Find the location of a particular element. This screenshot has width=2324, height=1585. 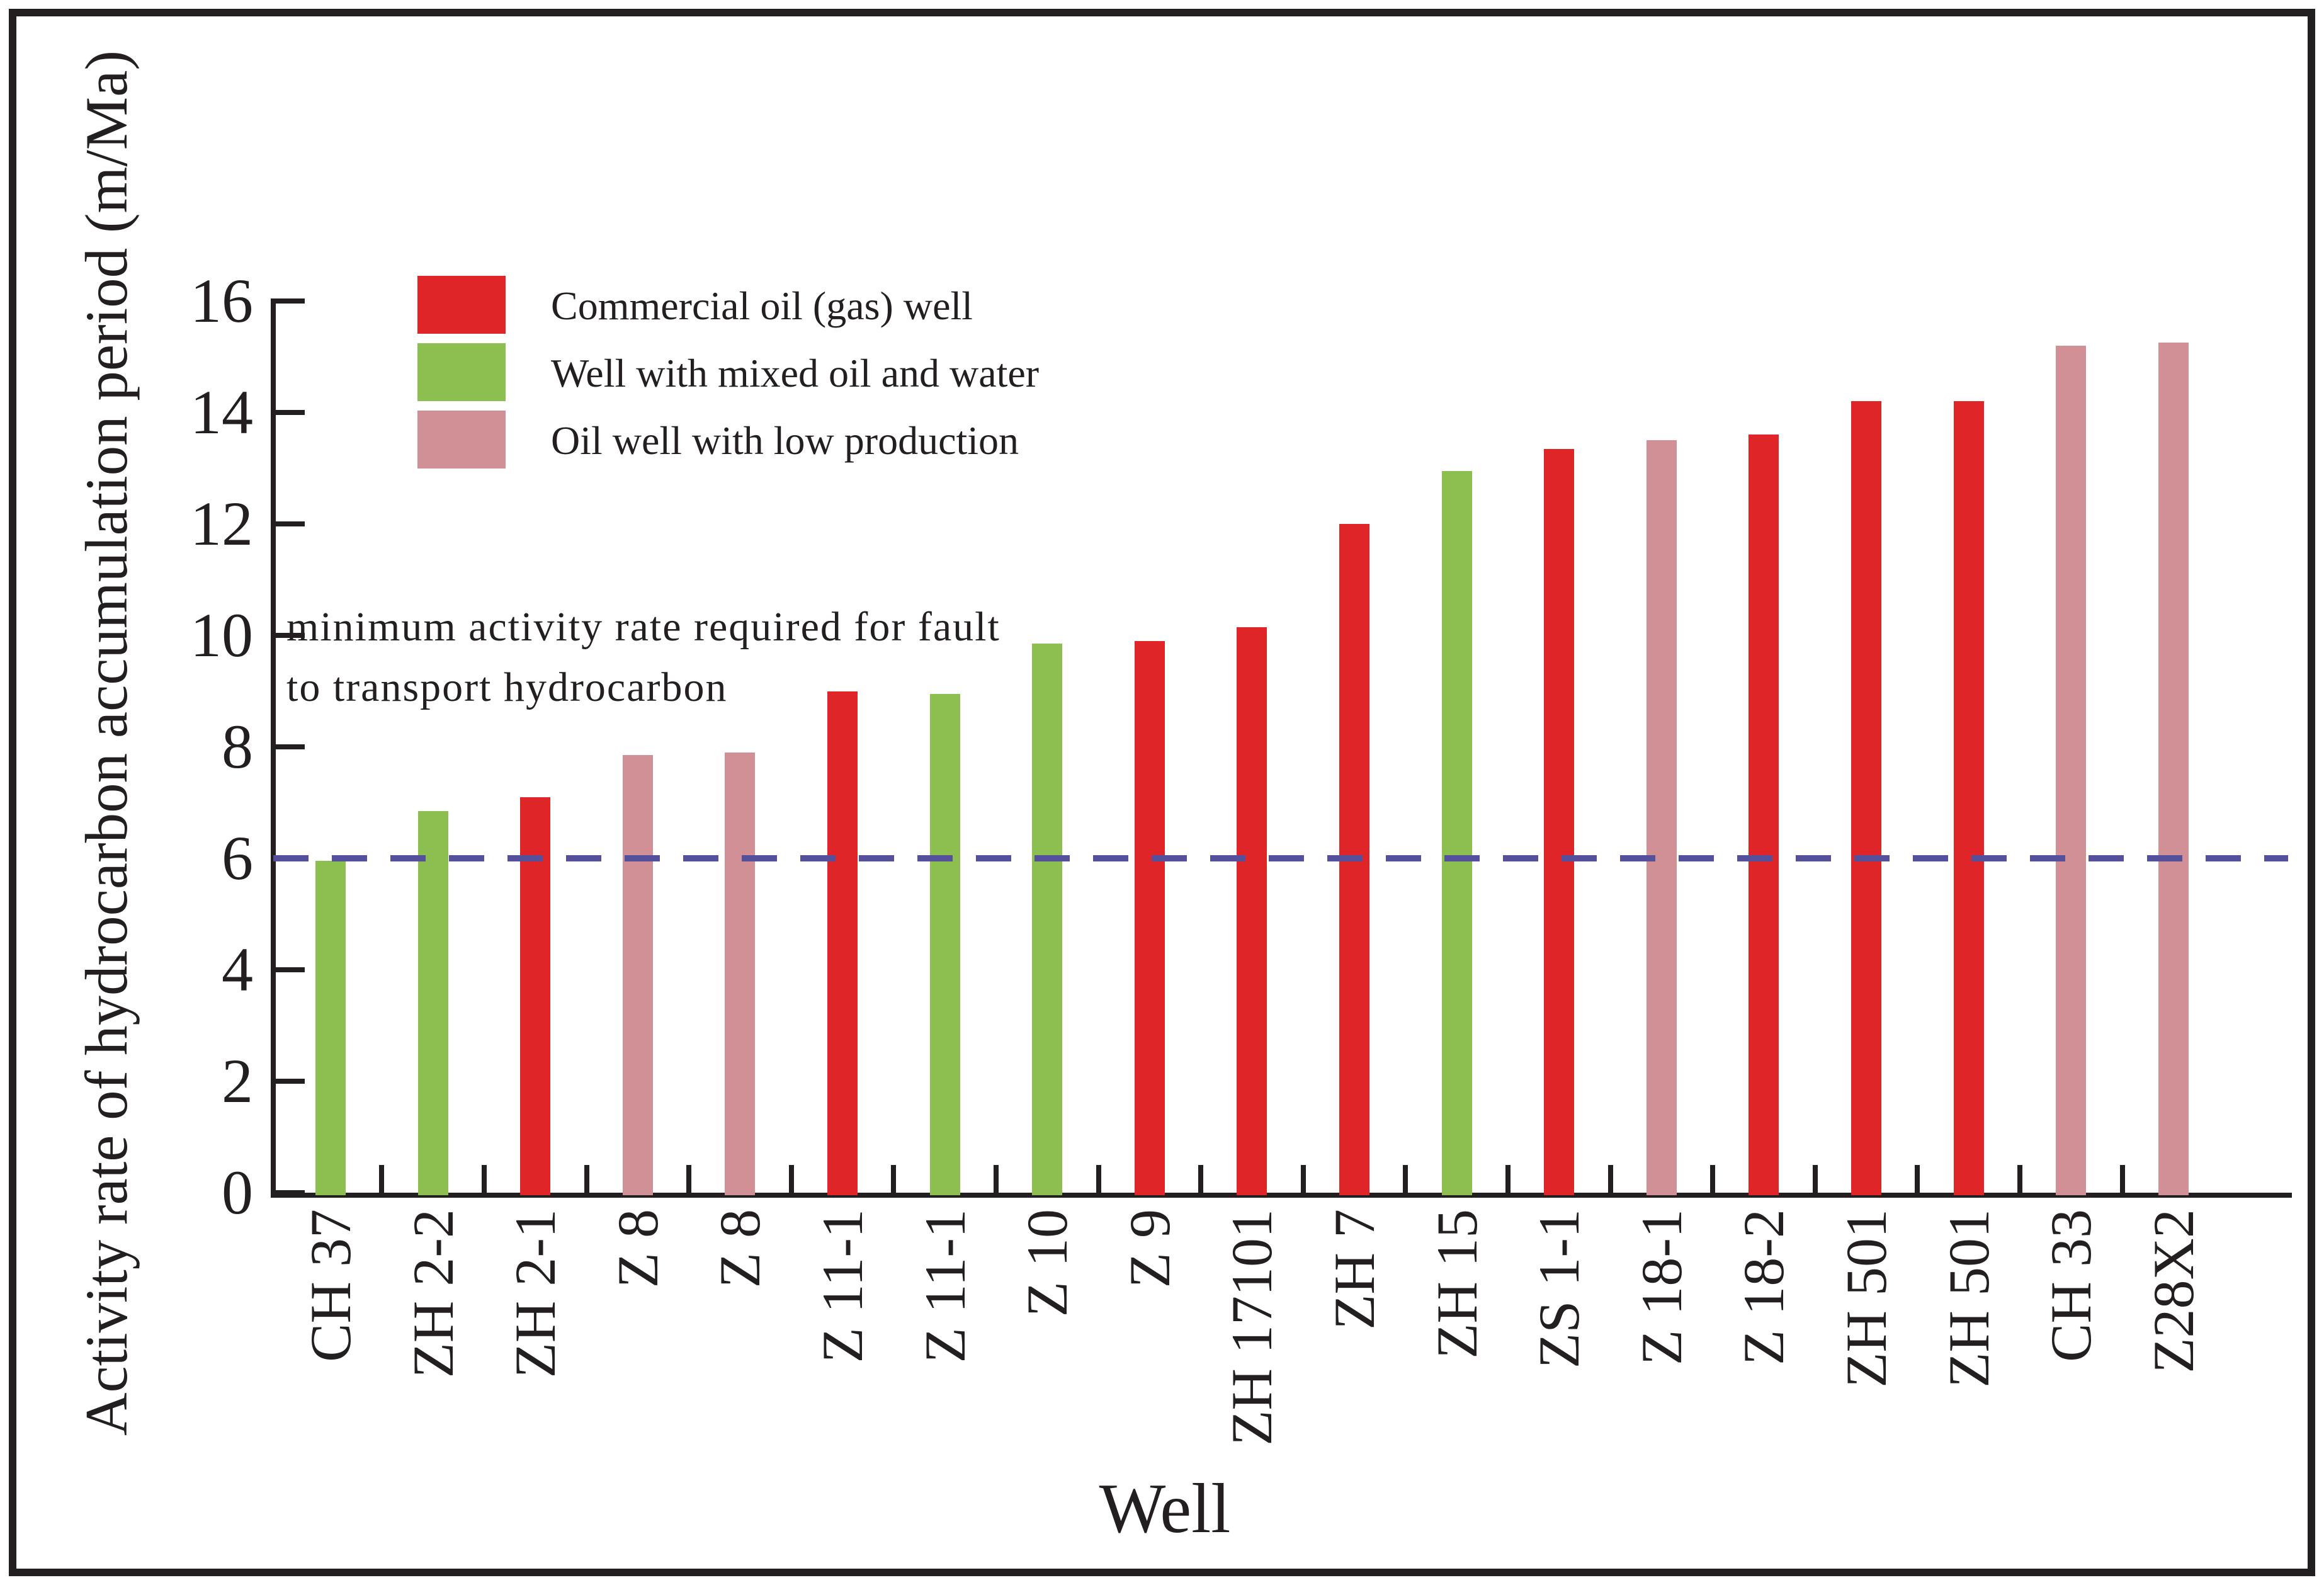

y-tick-label: 4 is located at coordinates (237, 969).